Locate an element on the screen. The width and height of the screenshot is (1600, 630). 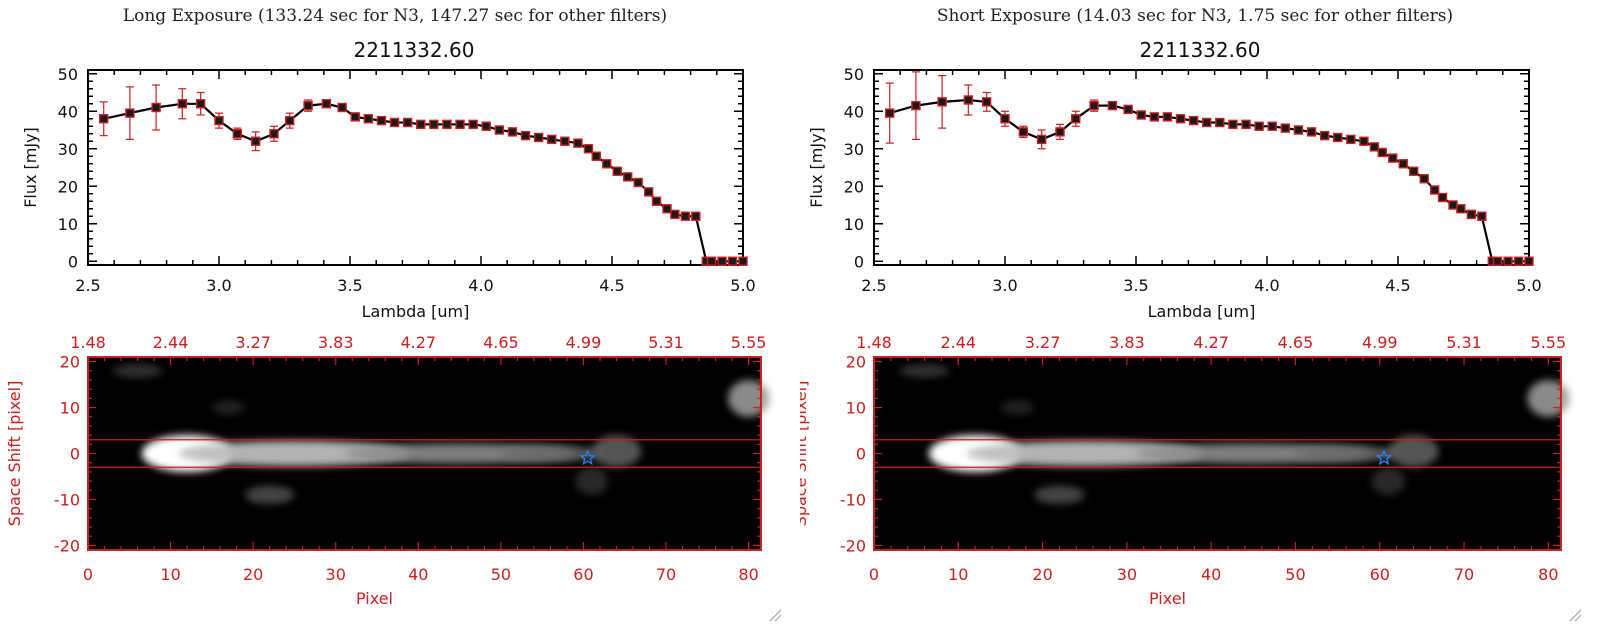
x-tick-label: 3.5 is located at coordinates (349, 285).